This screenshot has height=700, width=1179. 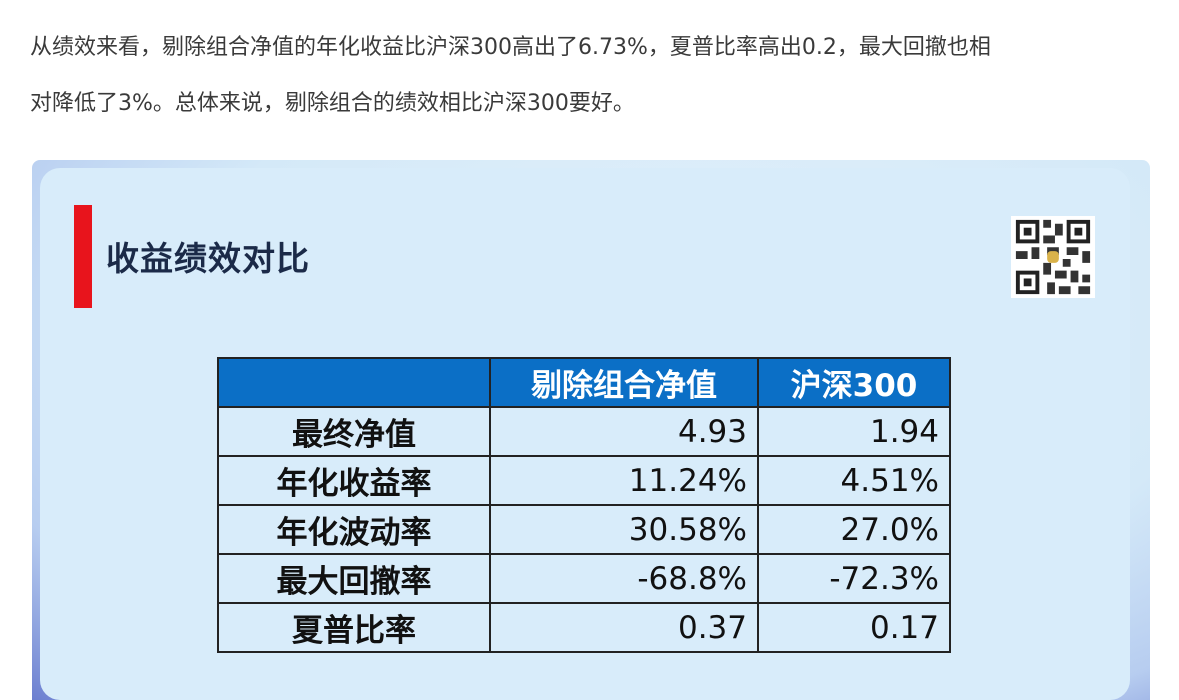 What do you see at coordinates (854, 529) in the screenshot?
I see `value-cell: 27.0%` at bounding box center [854, 529].